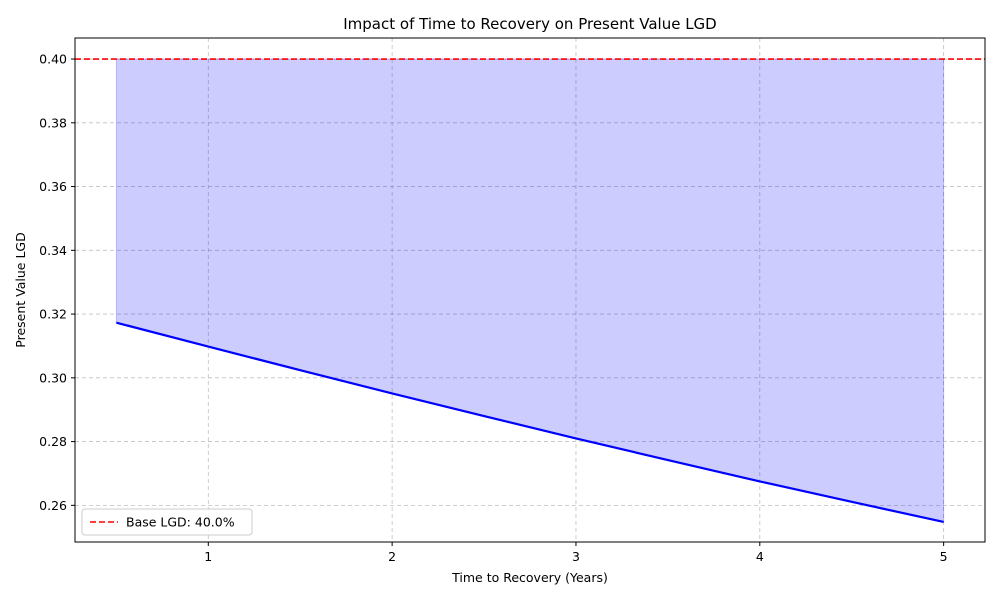 The image size is (1000, 600). What do you see at coordinates (529, 577) in the screenshot?
I see `x-axis-title: Time to Recovery (Years)` at bounding box center [529, 577].